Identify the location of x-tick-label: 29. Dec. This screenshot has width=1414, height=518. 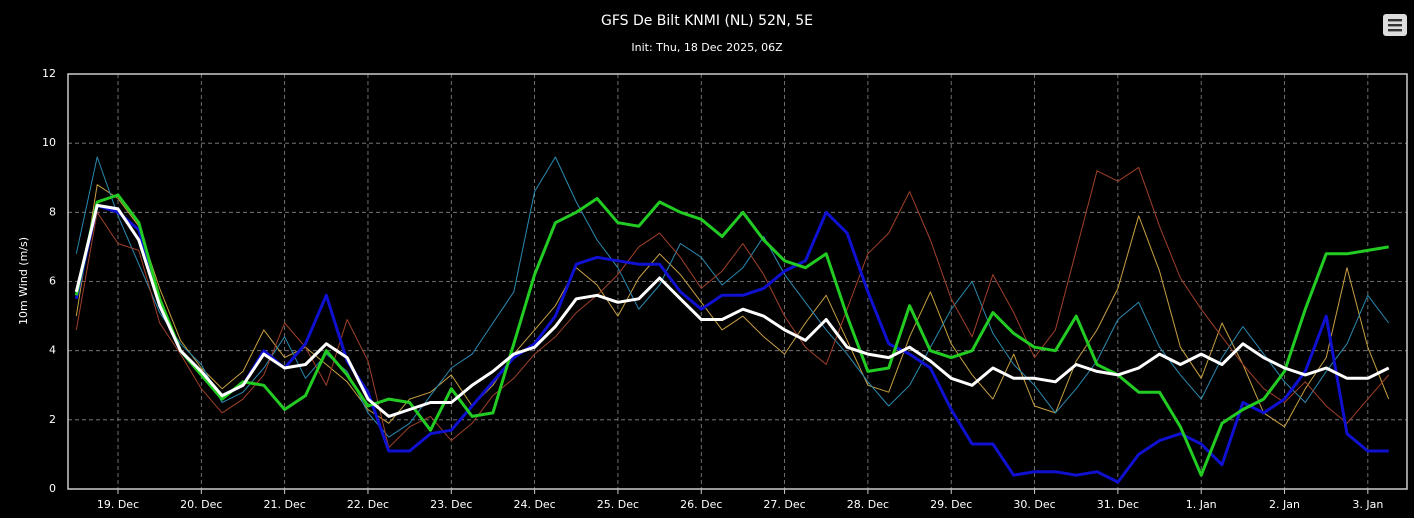
(951, 504).